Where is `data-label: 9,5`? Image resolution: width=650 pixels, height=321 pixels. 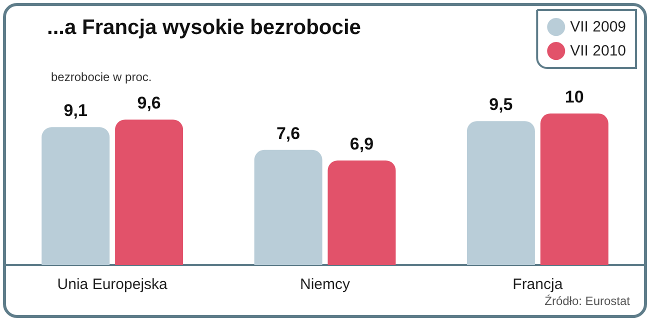 data-label: 9,5 is located at coordinates (501, 104).